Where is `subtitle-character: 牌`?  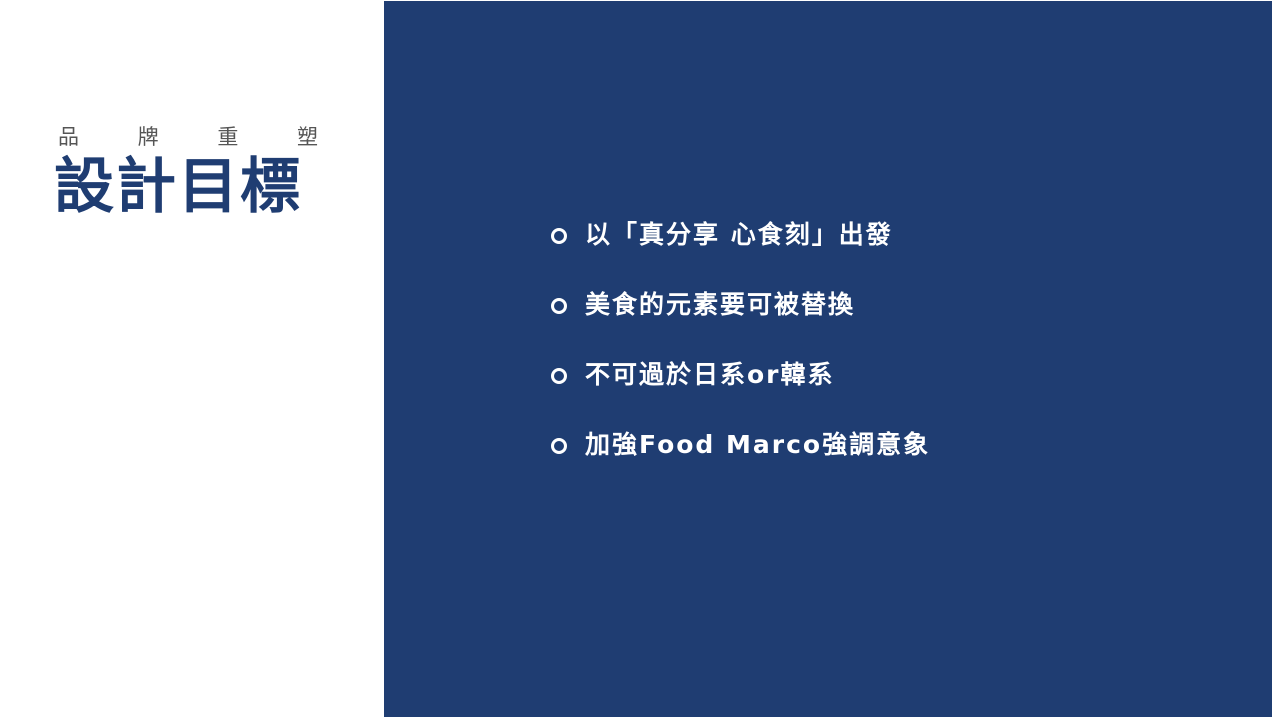 subtitle-character: 牌 is located at coordinates (148, 137).